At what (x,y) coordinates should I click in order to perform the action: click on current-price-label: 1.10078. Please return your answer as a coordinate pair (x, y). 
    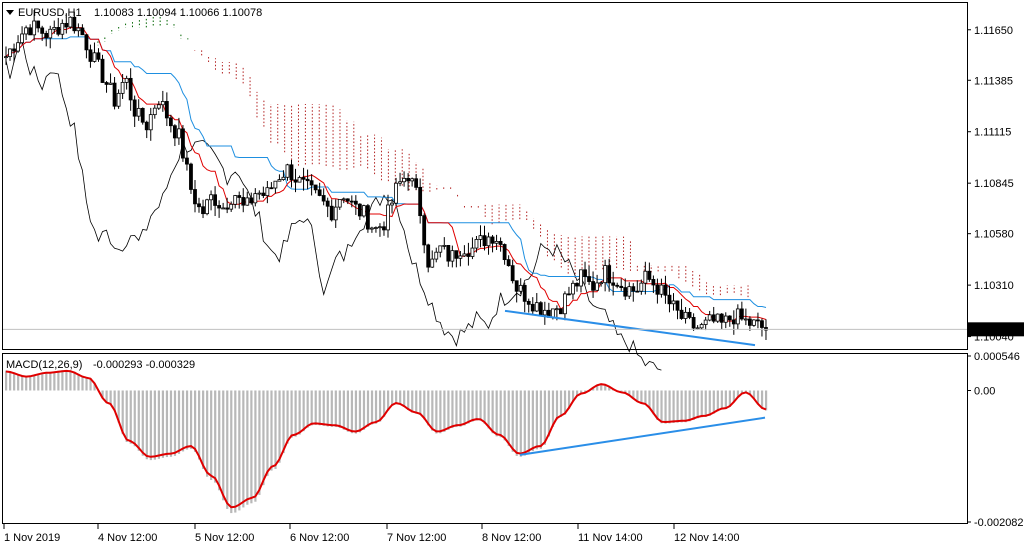
    Looking at the image, I should click on (992, 330).